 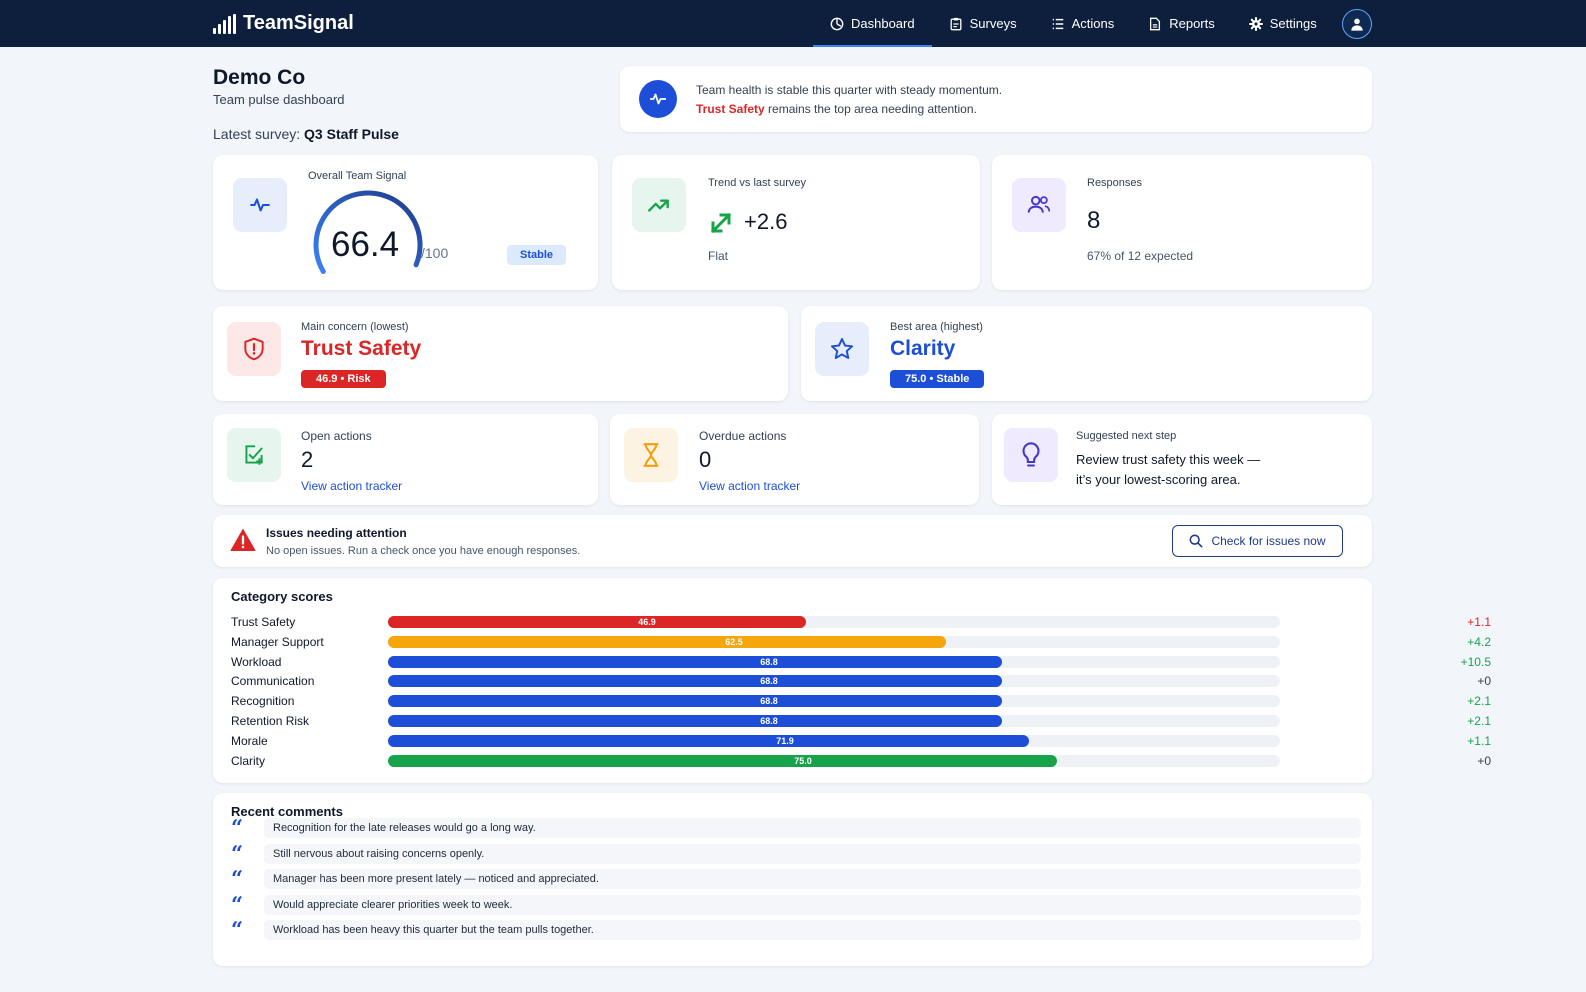 I want to click on next-step-line-1: Review trust safety this week —, so click(x=1168, y=459).